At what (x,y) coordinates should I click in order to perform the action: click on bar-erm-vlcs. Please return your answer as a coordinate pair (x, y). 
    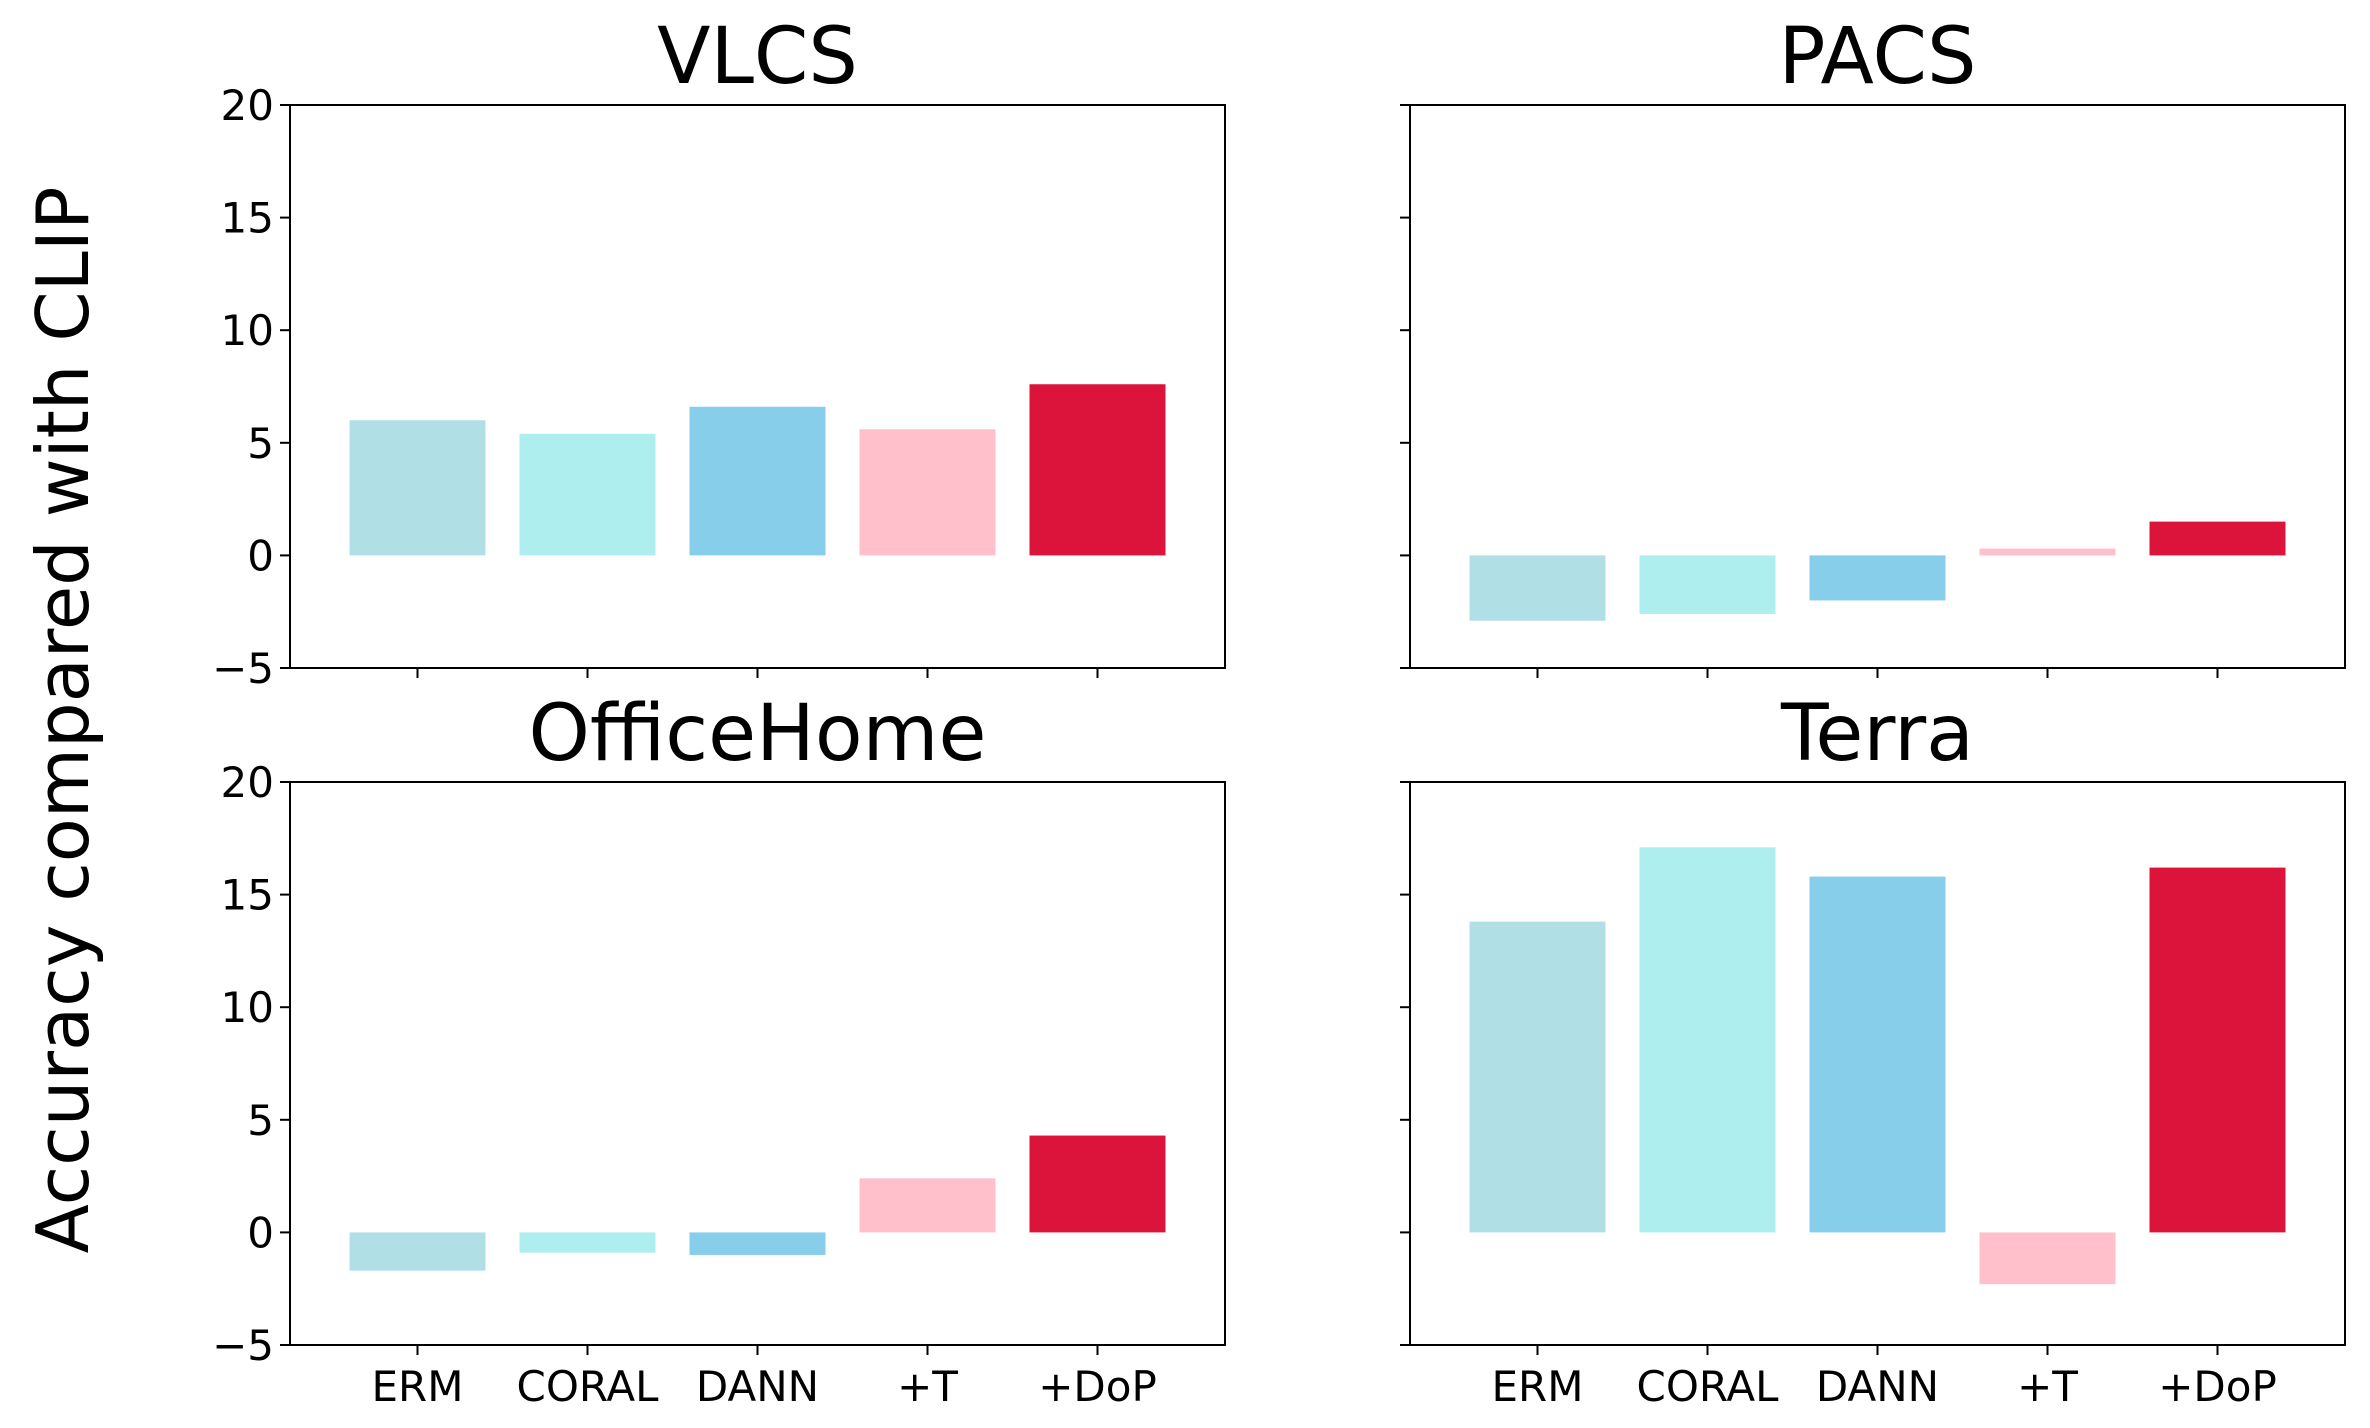
    Looking at the image, I should click on (417, 488).